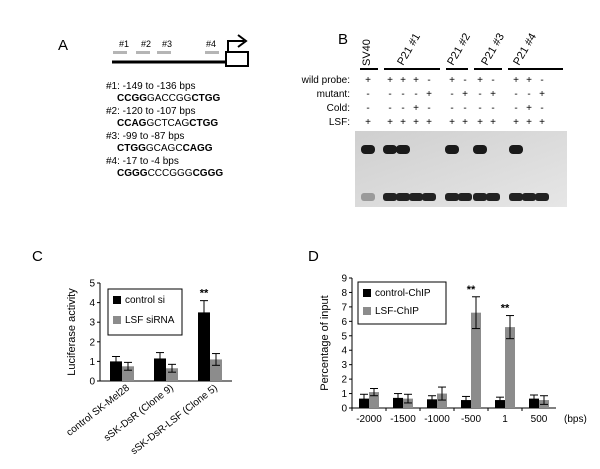 The height and width of the screenshot is (469, 600). Describe the element at coordinates (437, 419) in the screenshot. I see `x-tick-label: -1000` at that location.